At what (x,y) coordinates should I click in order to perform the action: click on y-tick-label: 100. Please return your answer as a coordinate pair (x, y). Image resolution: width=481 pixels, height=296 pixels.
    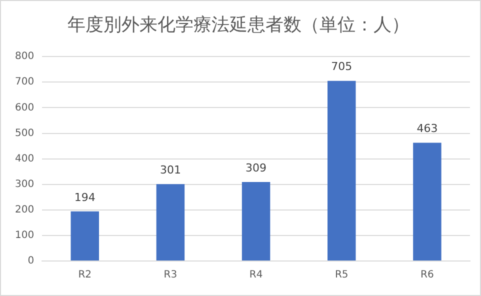
    Looking at the image, I should click on (24, 236).